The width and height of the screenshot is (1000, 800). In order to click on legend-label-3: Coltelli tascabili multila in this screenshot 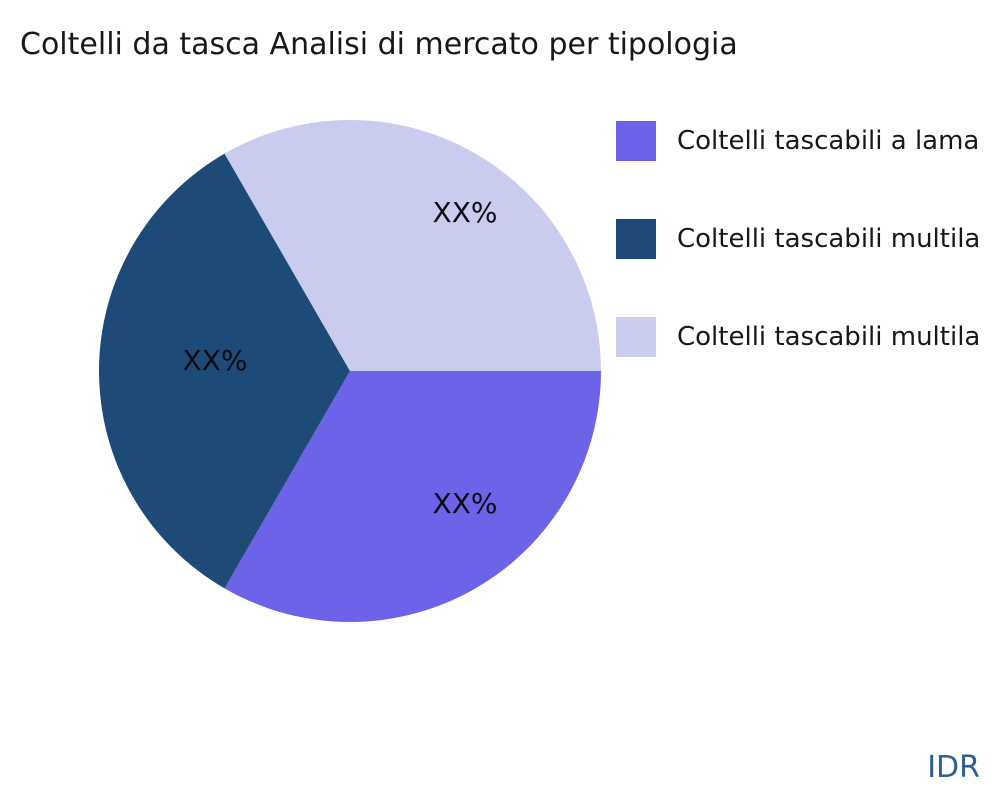, I will do `click(829, 337)`.